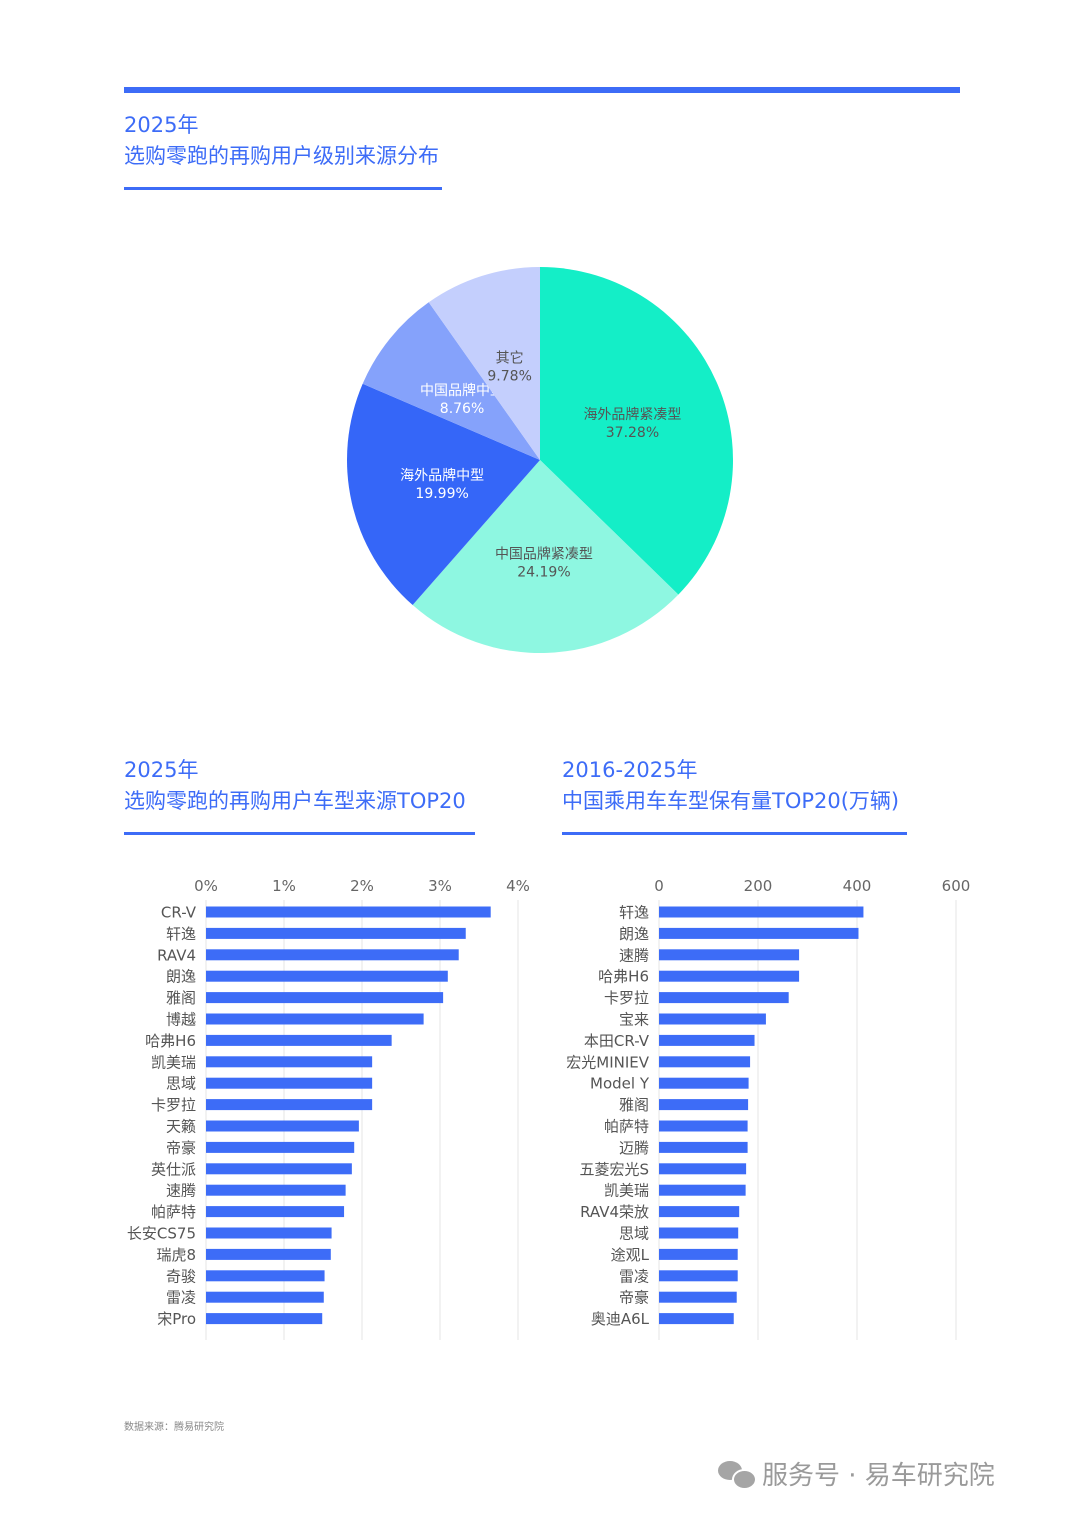 The width and height of the screenshot is (1080, 1517). Describe the element at coordinates (634, 1020) in the screenshot. I see `right-chart-category-label: 宝来` at that location.